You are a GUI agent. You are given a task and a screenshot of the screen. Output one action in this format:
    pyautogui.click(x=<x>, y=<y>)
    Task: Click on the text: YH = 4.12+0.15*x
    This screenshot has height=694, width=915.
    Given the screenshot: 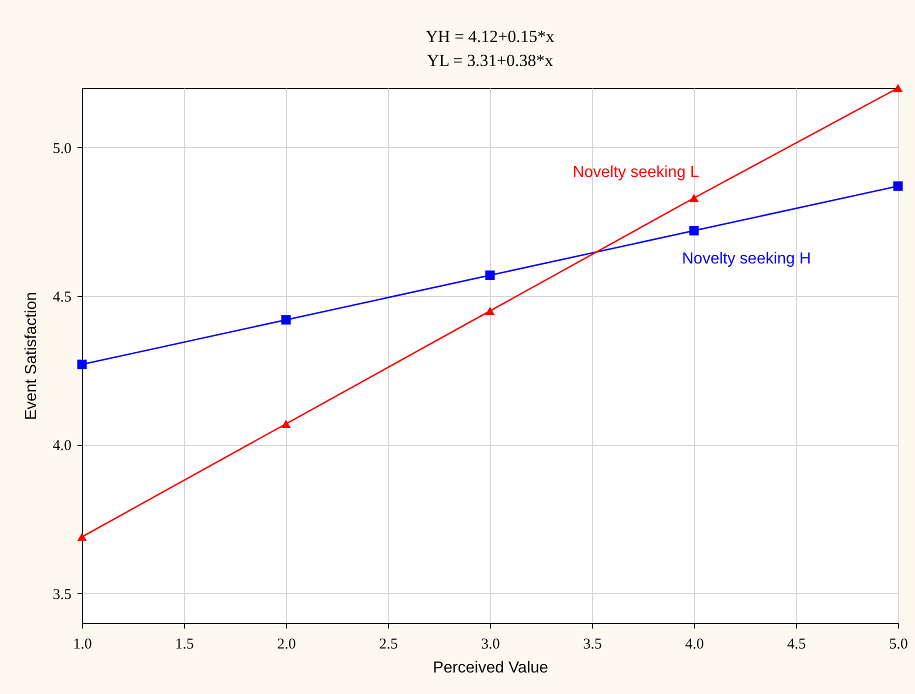 What is the action you would take?
    pyautogui.click(x=490, y=36)
    